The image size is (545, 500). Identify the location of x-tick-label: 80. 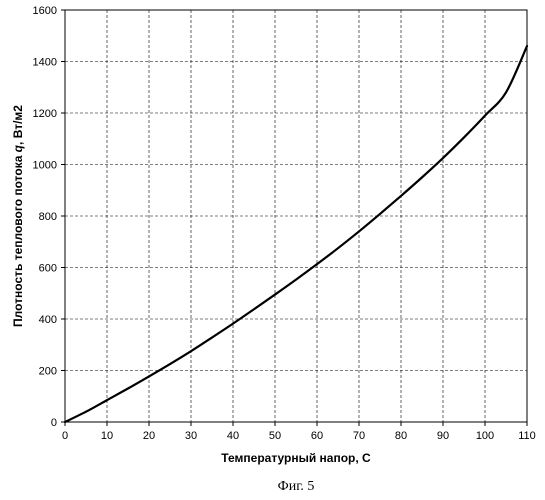
(401, 436).